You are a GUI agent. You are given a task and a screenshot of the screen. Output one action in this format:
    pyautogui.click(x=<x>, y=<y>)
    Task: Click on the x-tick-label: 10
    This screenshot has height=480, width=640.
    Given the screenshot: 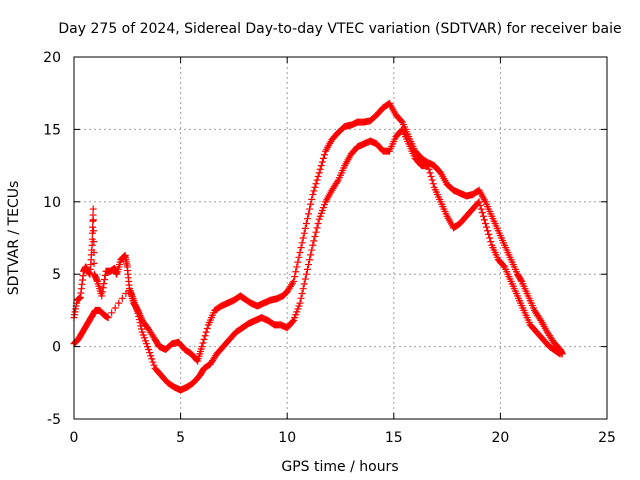 What is the action you would take?
    pyautogui.click(x=287, y=438)
    